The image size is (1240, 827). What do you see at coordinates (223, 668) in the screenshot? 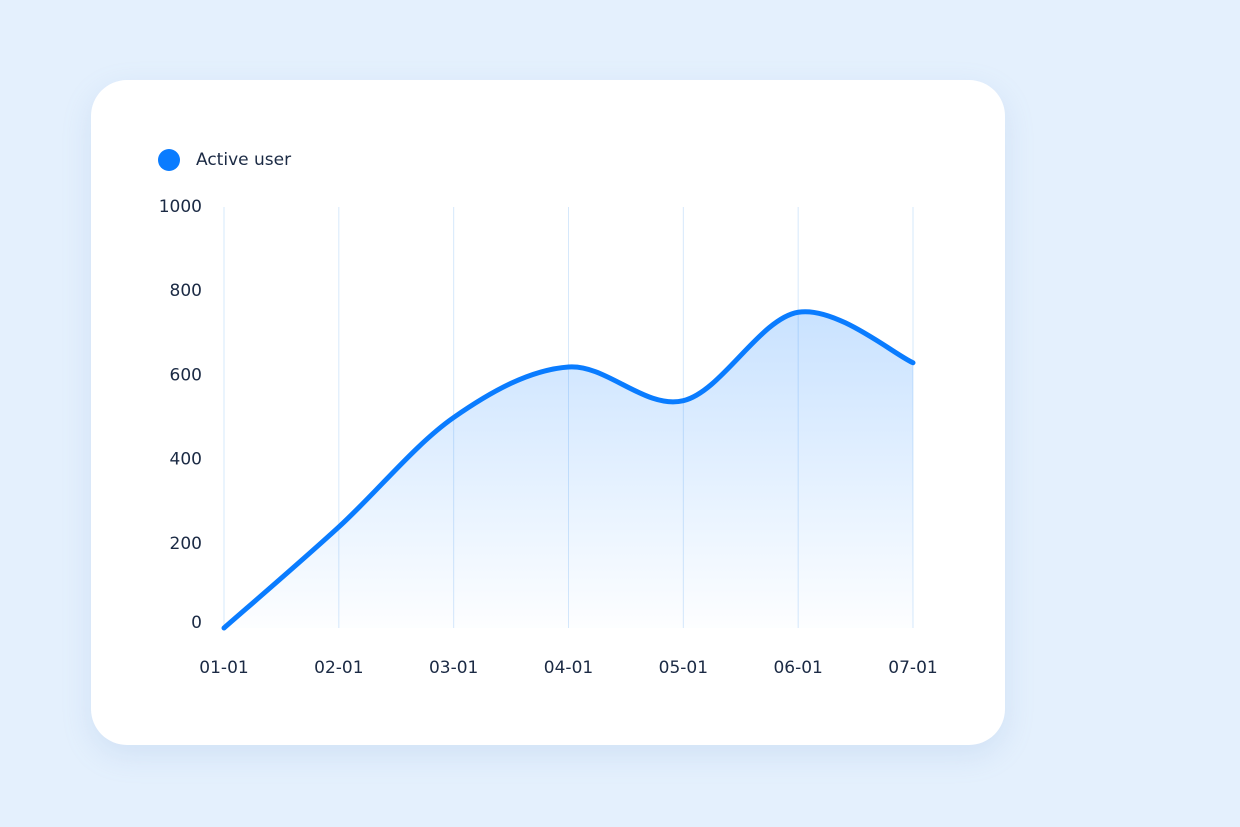
I see `x-tick-label: 01-01` at bounding box center [223, 668].